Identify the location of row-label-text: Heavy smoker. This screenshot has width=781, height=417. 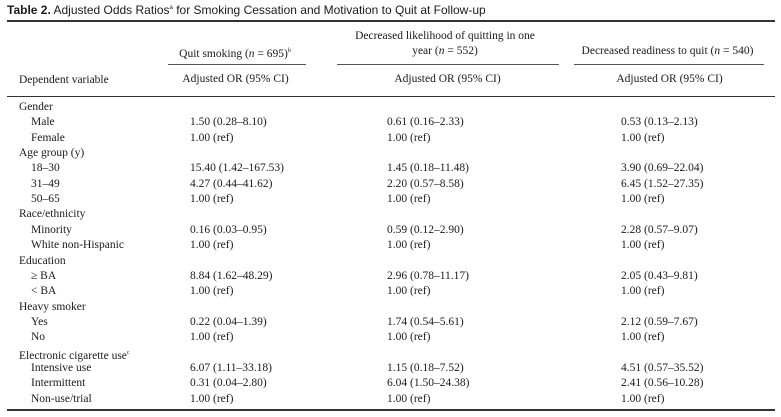
(52, 306).